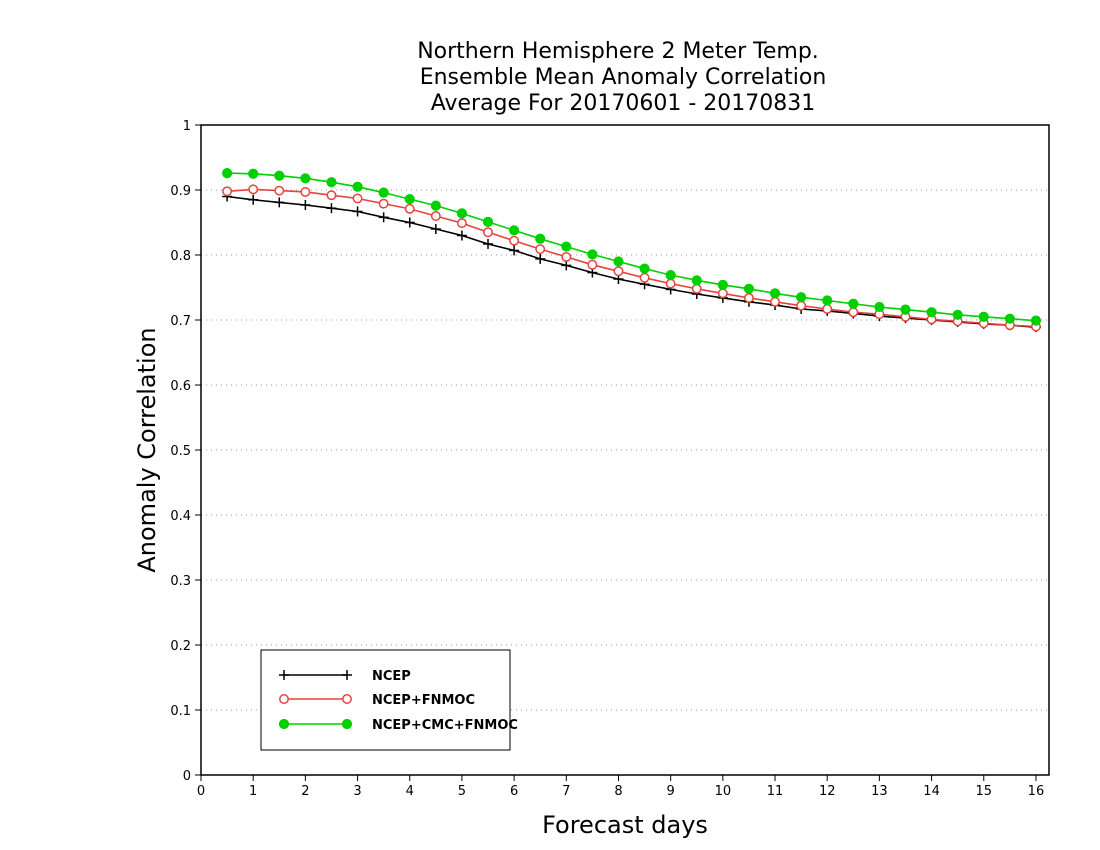  What do you see at coordinates (347, 724) in the screenshot?
I see `legend-marker-end-ncep-cmc-fnmoc` at bounding box center [347, 724].